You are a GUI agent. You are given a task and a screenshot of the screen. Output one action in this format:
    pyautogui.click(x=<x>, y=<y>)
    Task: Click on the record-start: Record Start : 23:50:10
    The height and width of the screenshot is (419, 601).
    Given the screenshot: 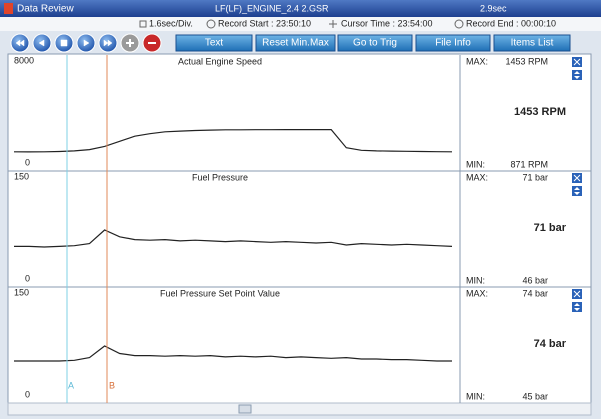 What is the action you would take?
    pyautogui.click(x=264, y=23)
    